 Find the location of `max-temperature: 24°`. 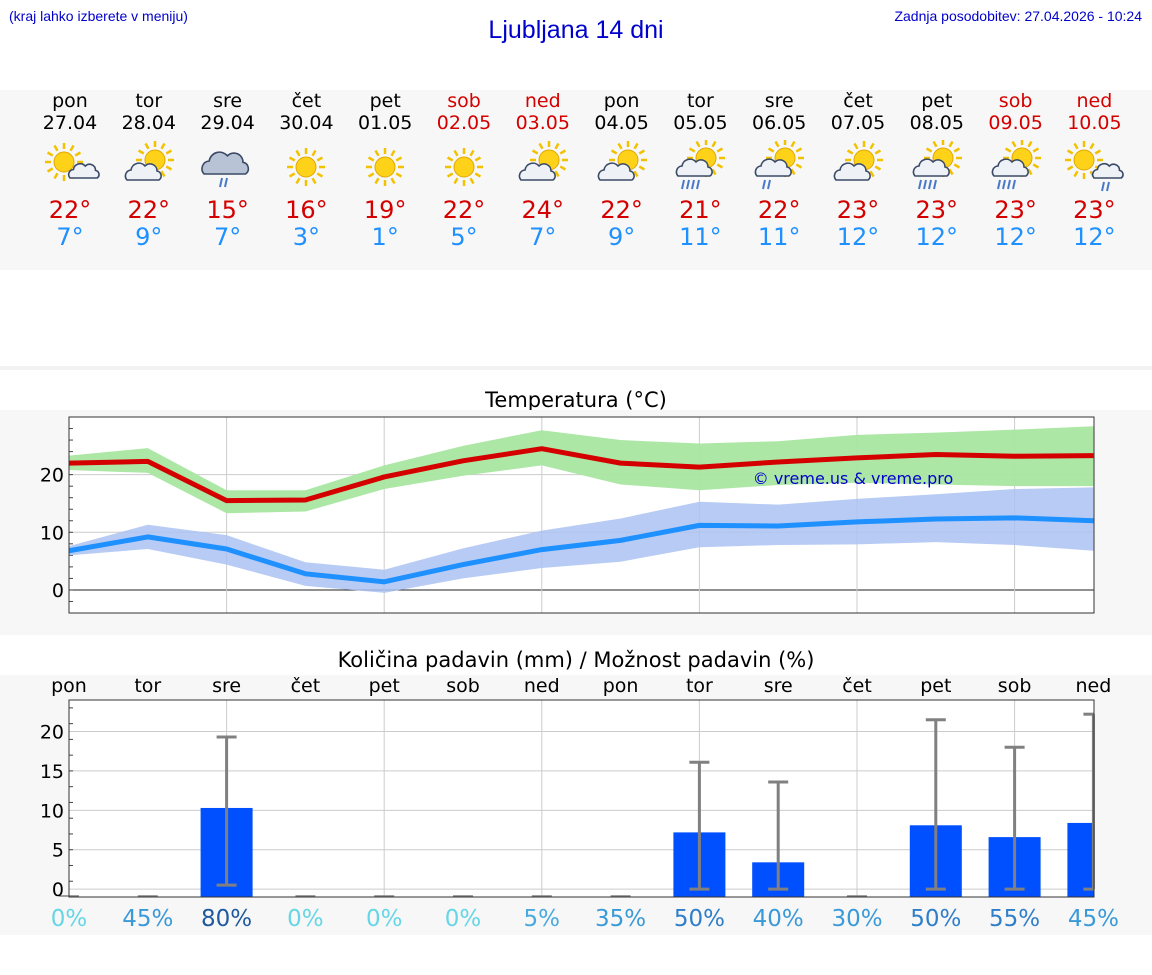

max-temperature: 24° is located at coordinates (543, 210).